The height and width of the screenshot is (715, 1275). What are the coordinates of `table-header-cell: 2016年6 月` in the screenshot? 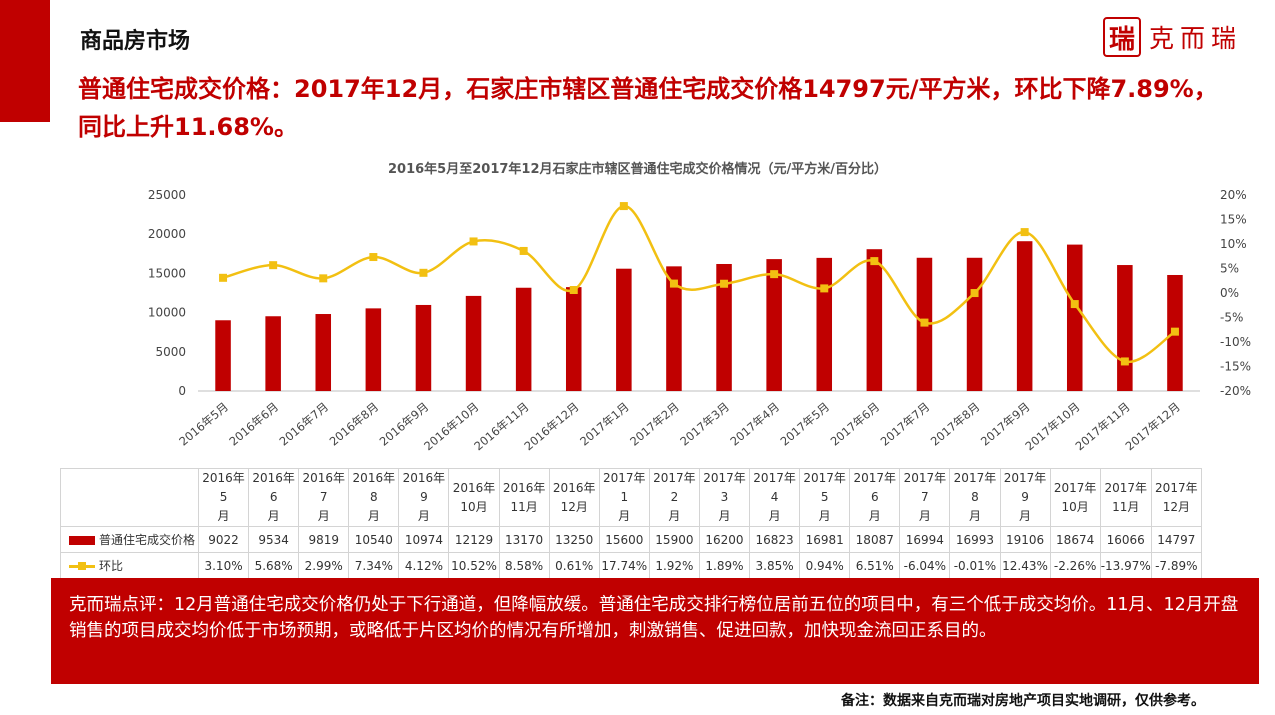 It's located at (274, 497).